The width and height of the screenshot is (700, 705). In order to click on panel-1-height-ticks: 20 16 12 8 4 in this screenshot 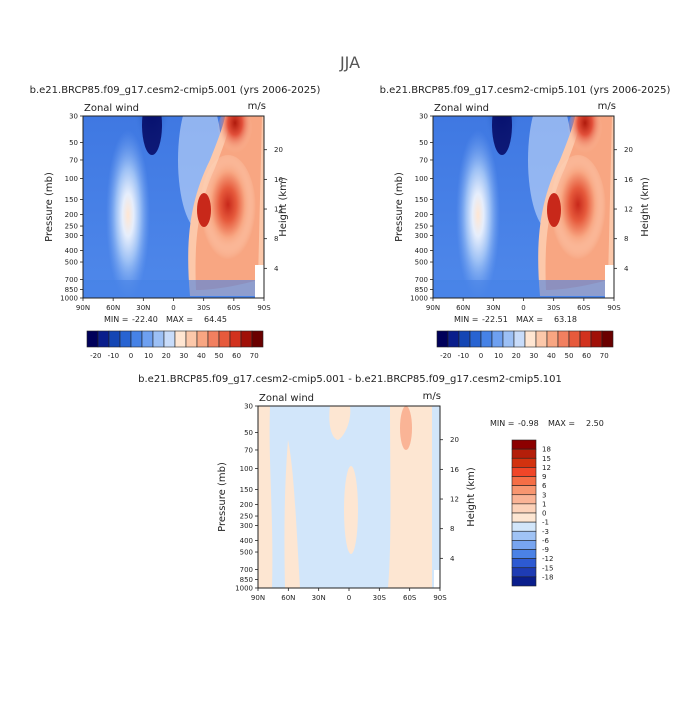, I will do `click(273, 209)`.